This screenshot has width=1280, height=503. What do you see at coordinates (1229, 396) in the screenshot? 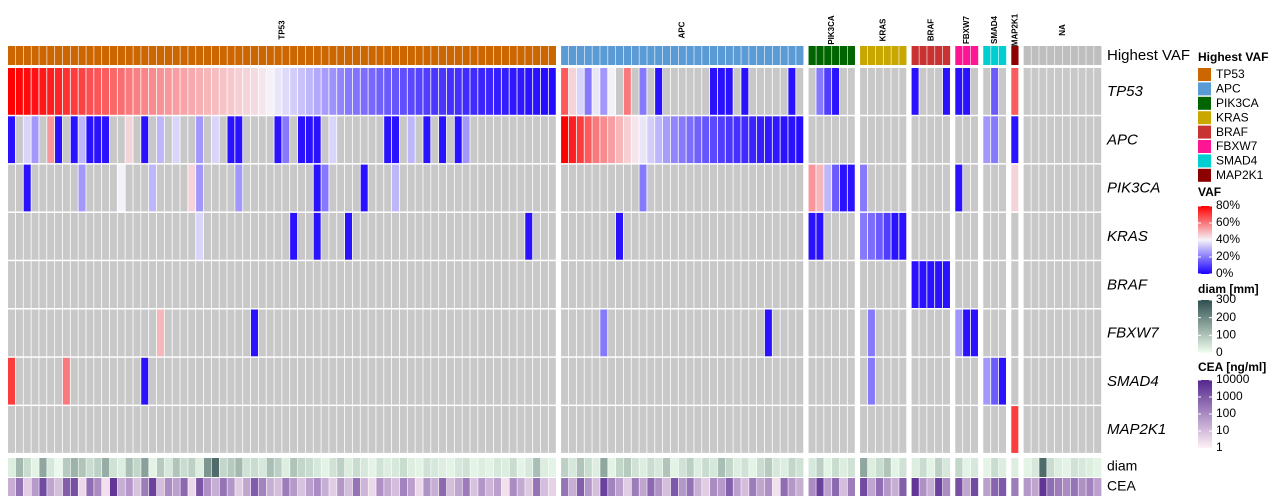
I see `tick-label: 1000` at bounding box center [1229, 396].